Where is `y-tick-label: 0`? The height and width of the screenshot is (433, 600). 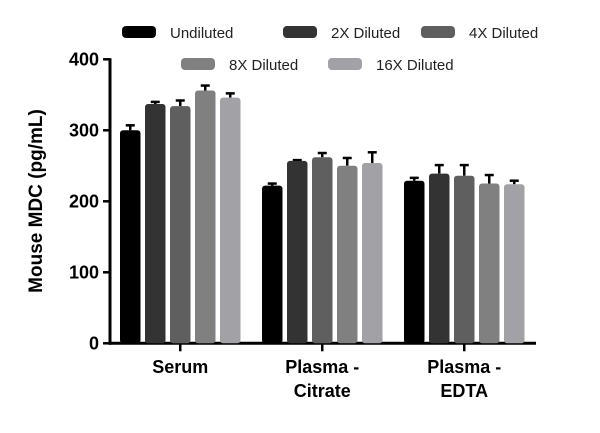 y-tick-label: 0 is located at coordinates (94, 343).